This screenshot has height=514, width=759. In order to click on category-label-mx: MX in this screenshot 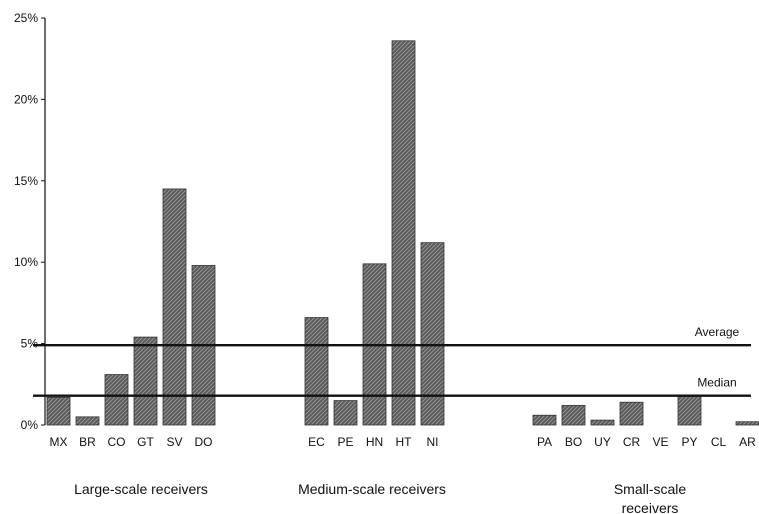, I will do `click(59, 442)`.